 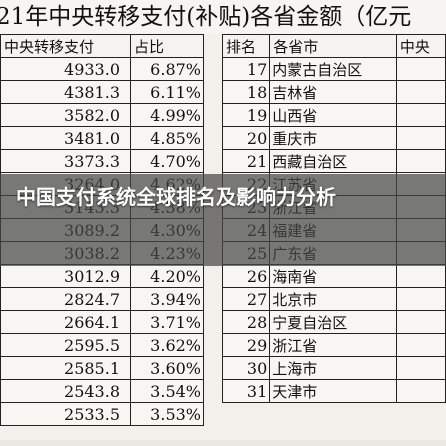 I want to click on province-cell: 吉林省, so click(x=333, y=92).